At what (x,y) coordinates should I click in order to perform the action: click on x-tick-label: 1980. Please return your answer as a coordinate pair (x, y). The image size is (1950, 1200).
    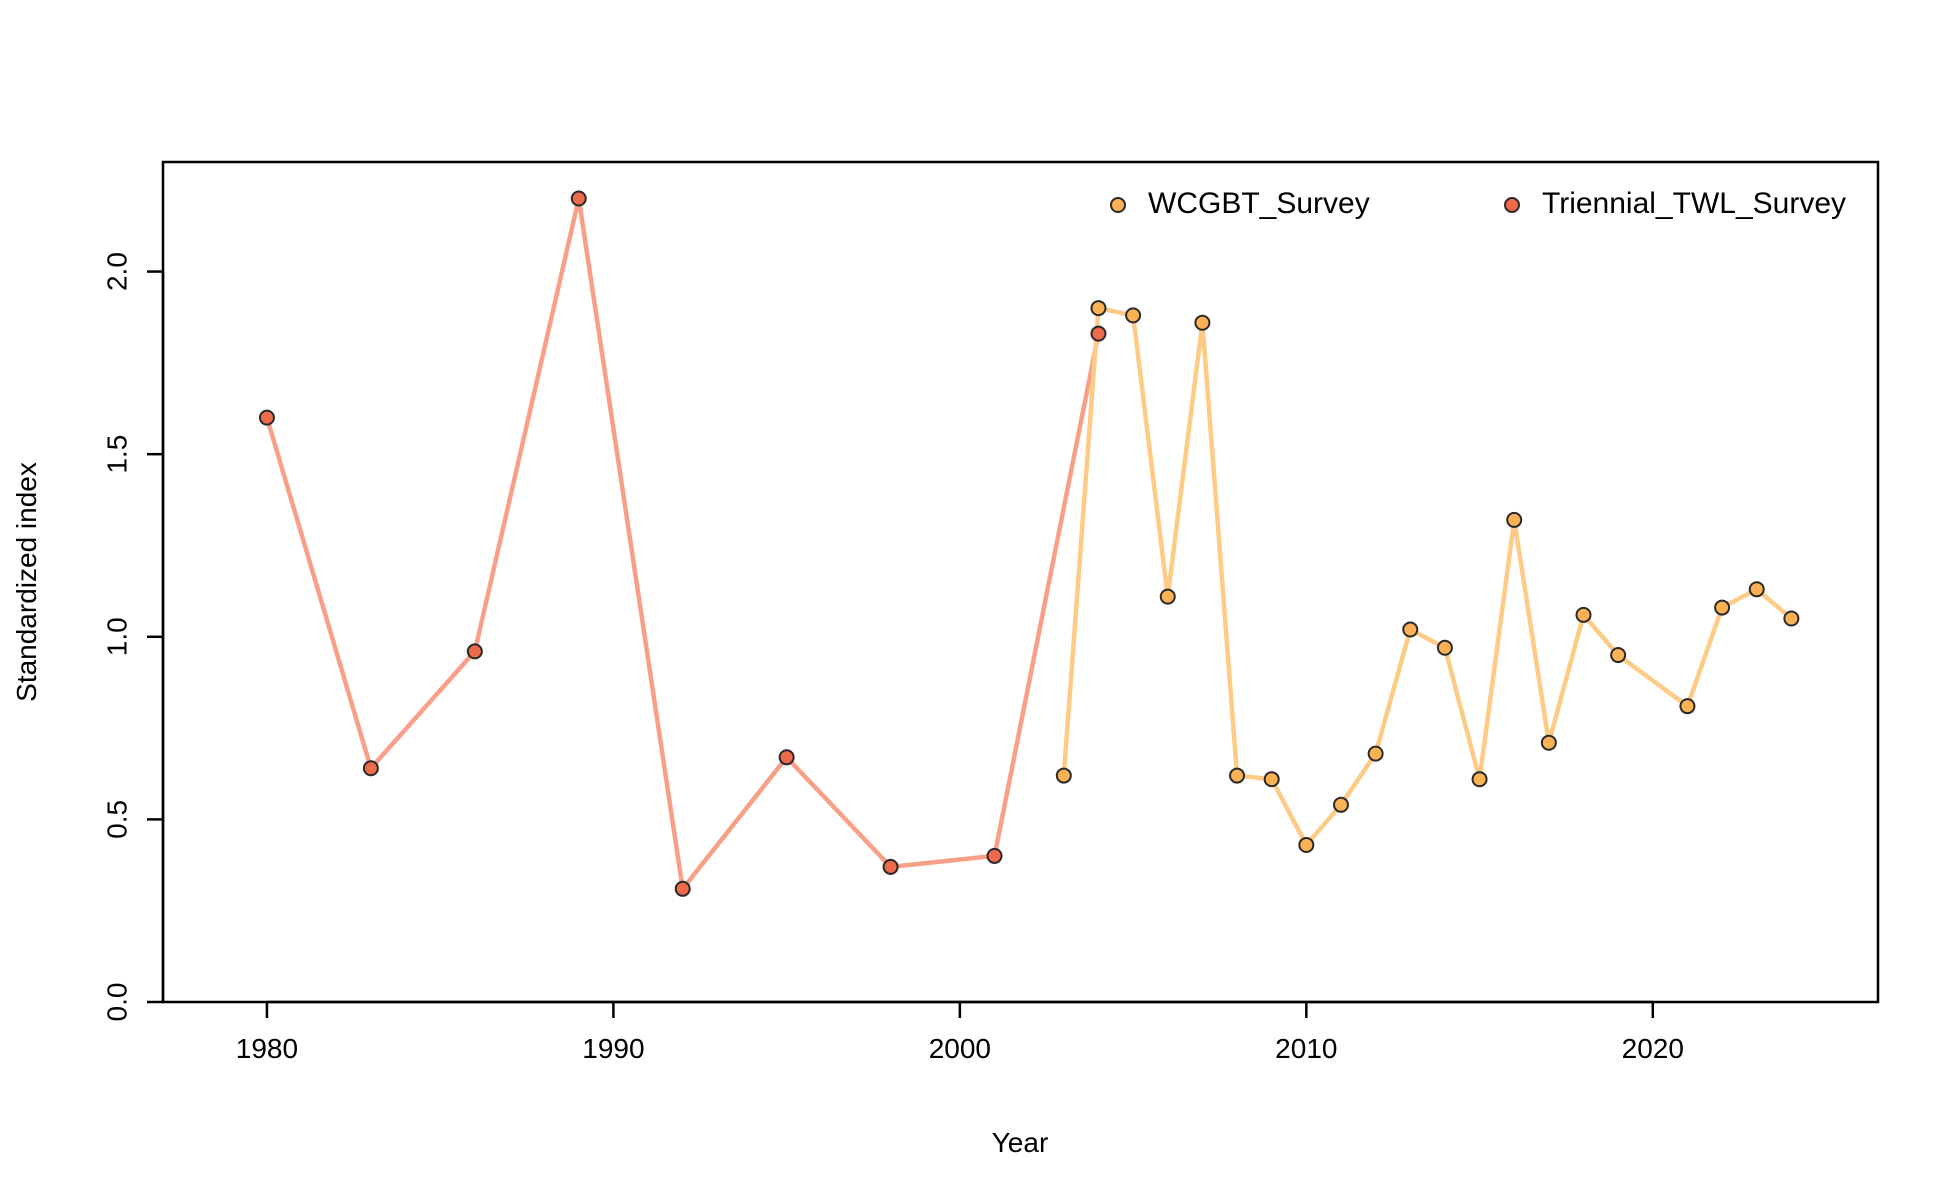
    Looking at the image, I should click on (267, 1048).